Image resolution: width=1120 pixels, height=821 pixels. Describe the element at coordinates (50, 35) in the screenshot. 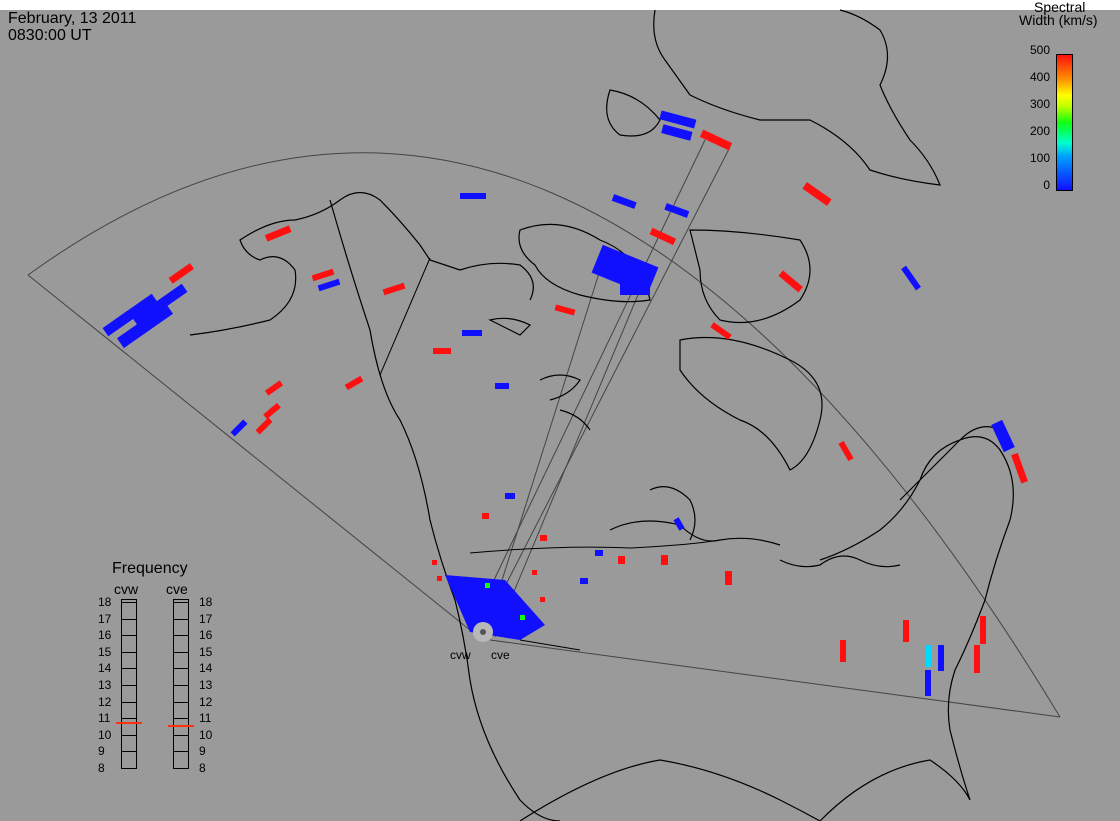

I see `map-time: 0830:00 UT` at that location.